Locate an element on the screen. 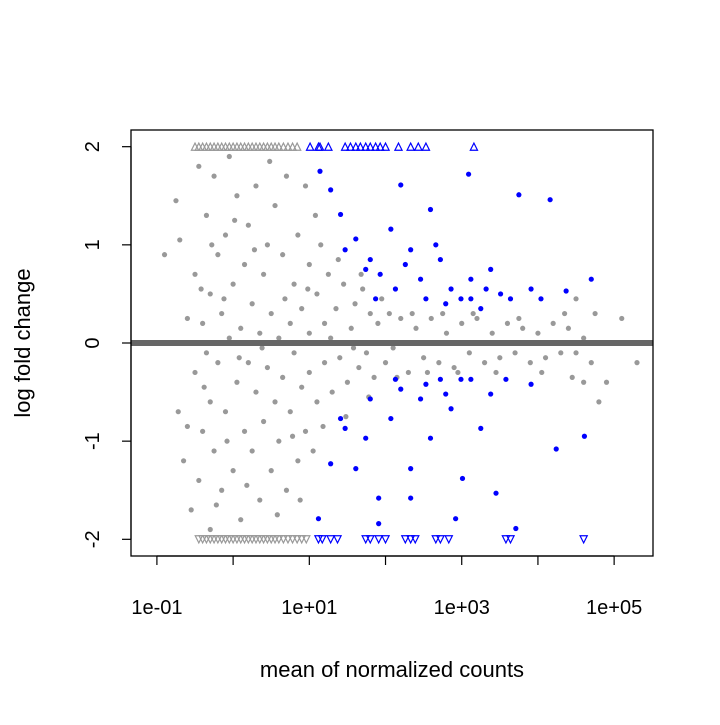 Image resolution: width=720 pixels, height=725 pixels. ns-clipped-down-triangle is located at coordinates (306, 540).